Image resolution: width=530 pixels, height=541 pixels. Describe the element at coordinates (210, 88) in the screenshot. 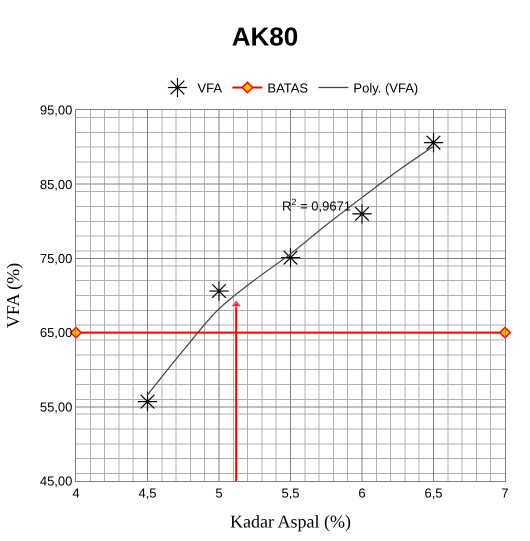

I see `legend-label: VFA` at that location.